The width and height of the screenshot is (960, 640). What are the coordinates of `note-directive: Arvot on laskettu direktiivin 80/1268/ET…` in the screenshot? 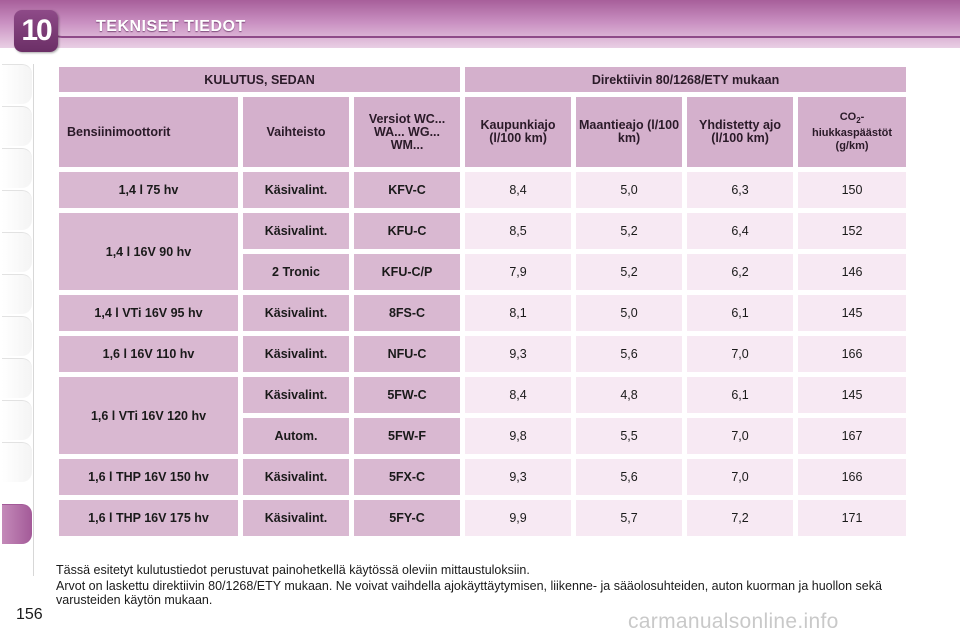 It's located at (469, 593).